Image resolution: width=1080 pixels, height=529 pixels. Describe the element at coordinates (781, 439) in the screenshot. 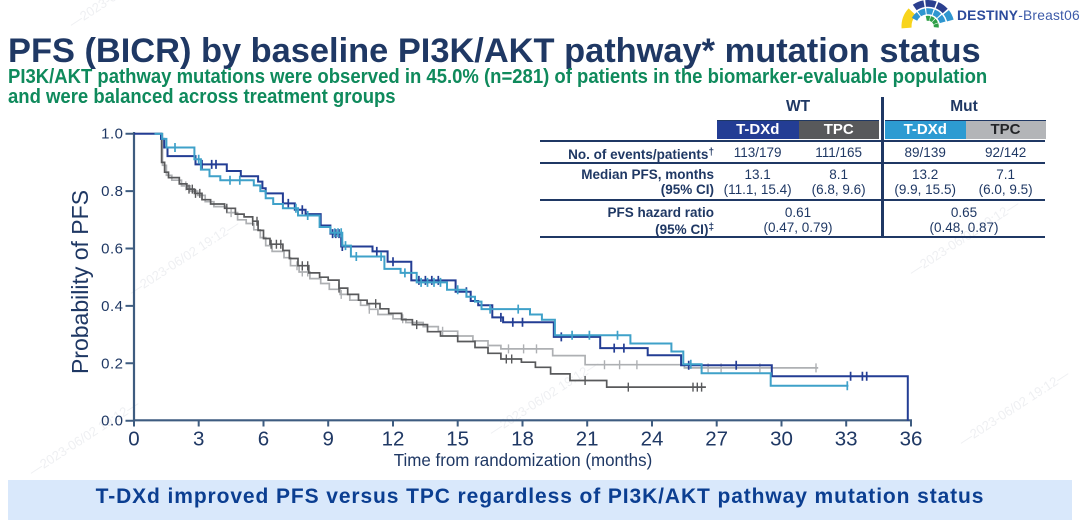

I see `svg-text: 30` at that location.